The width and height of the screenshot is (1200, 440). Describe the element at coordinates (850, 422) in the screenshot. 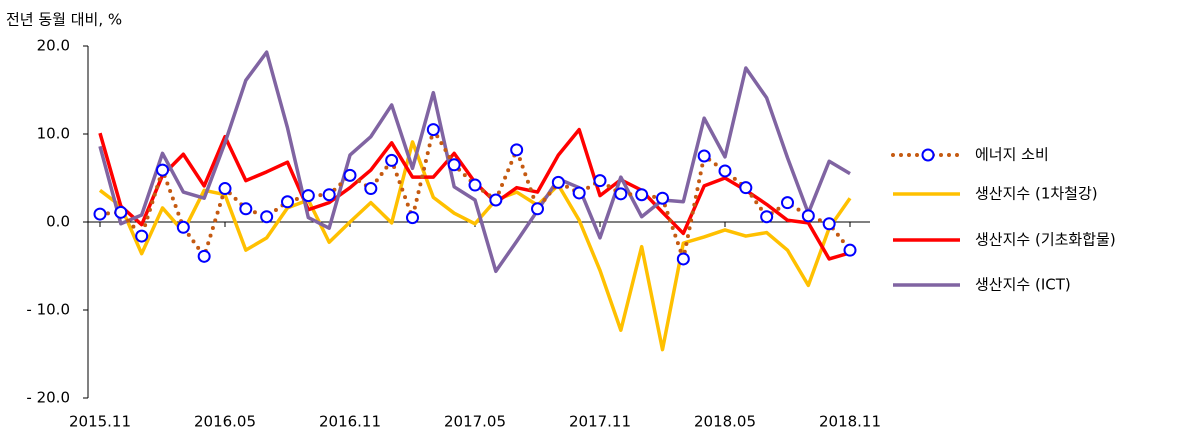

I see `x-tick-label: 2018.11` at that location.